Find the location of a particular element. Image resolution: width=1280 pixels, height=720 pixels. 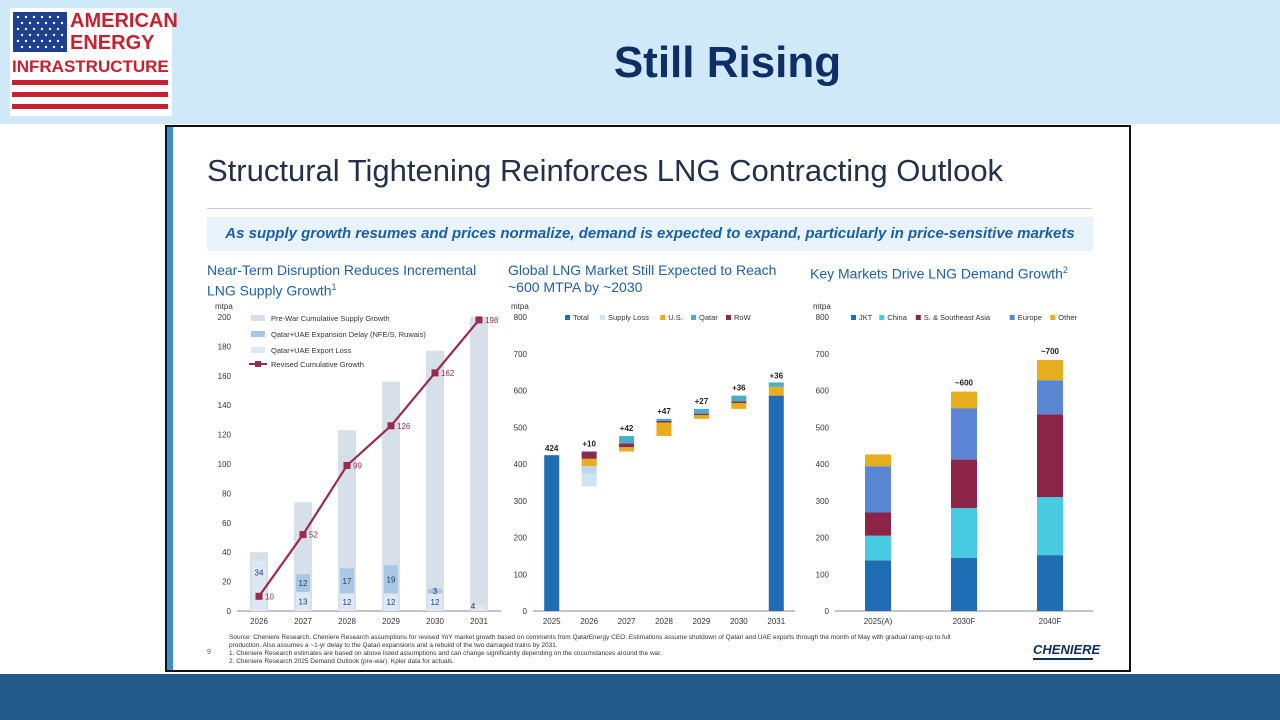

y-tick-label: 700 is located at coordinates (823, 354).